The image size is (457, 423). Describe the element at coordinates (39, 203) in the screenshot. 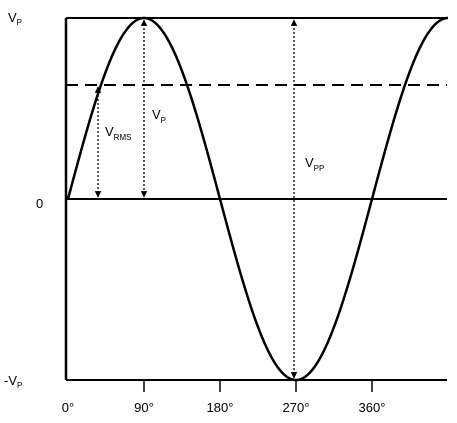

I see `y-label: 0` at that location.